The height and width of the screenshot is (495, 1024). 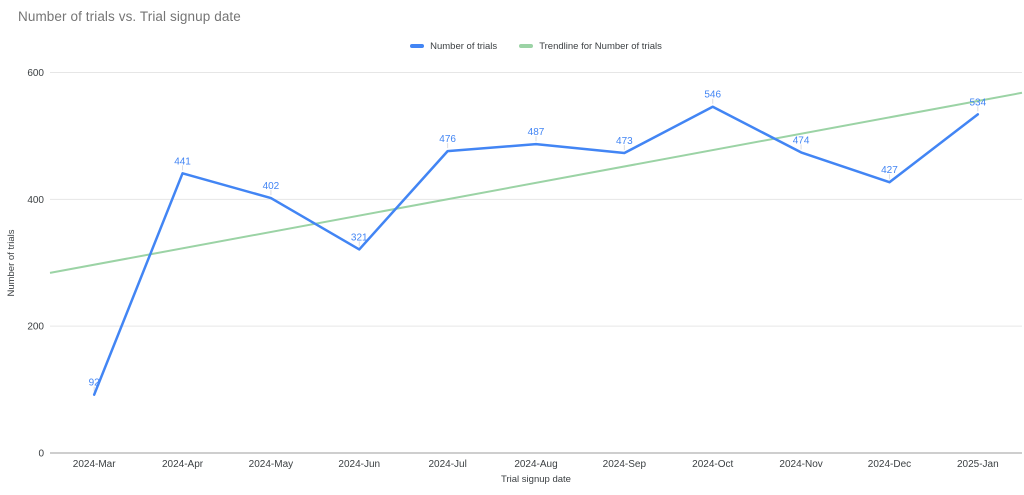 I want to click on y-tick-label: 600, so click(x=35, y=73).